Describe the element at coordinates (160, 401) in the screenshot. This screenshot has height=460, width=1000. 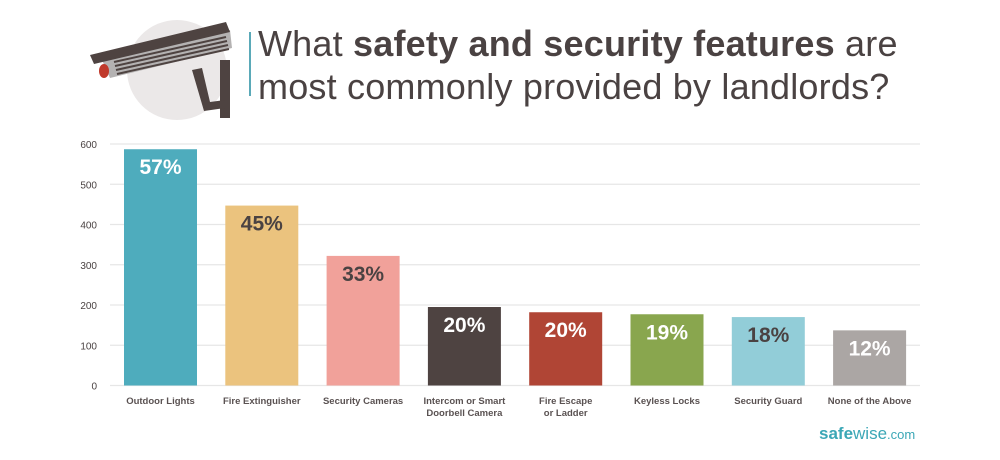
I see `x-tick-label: Outdoor Lights` at that location.